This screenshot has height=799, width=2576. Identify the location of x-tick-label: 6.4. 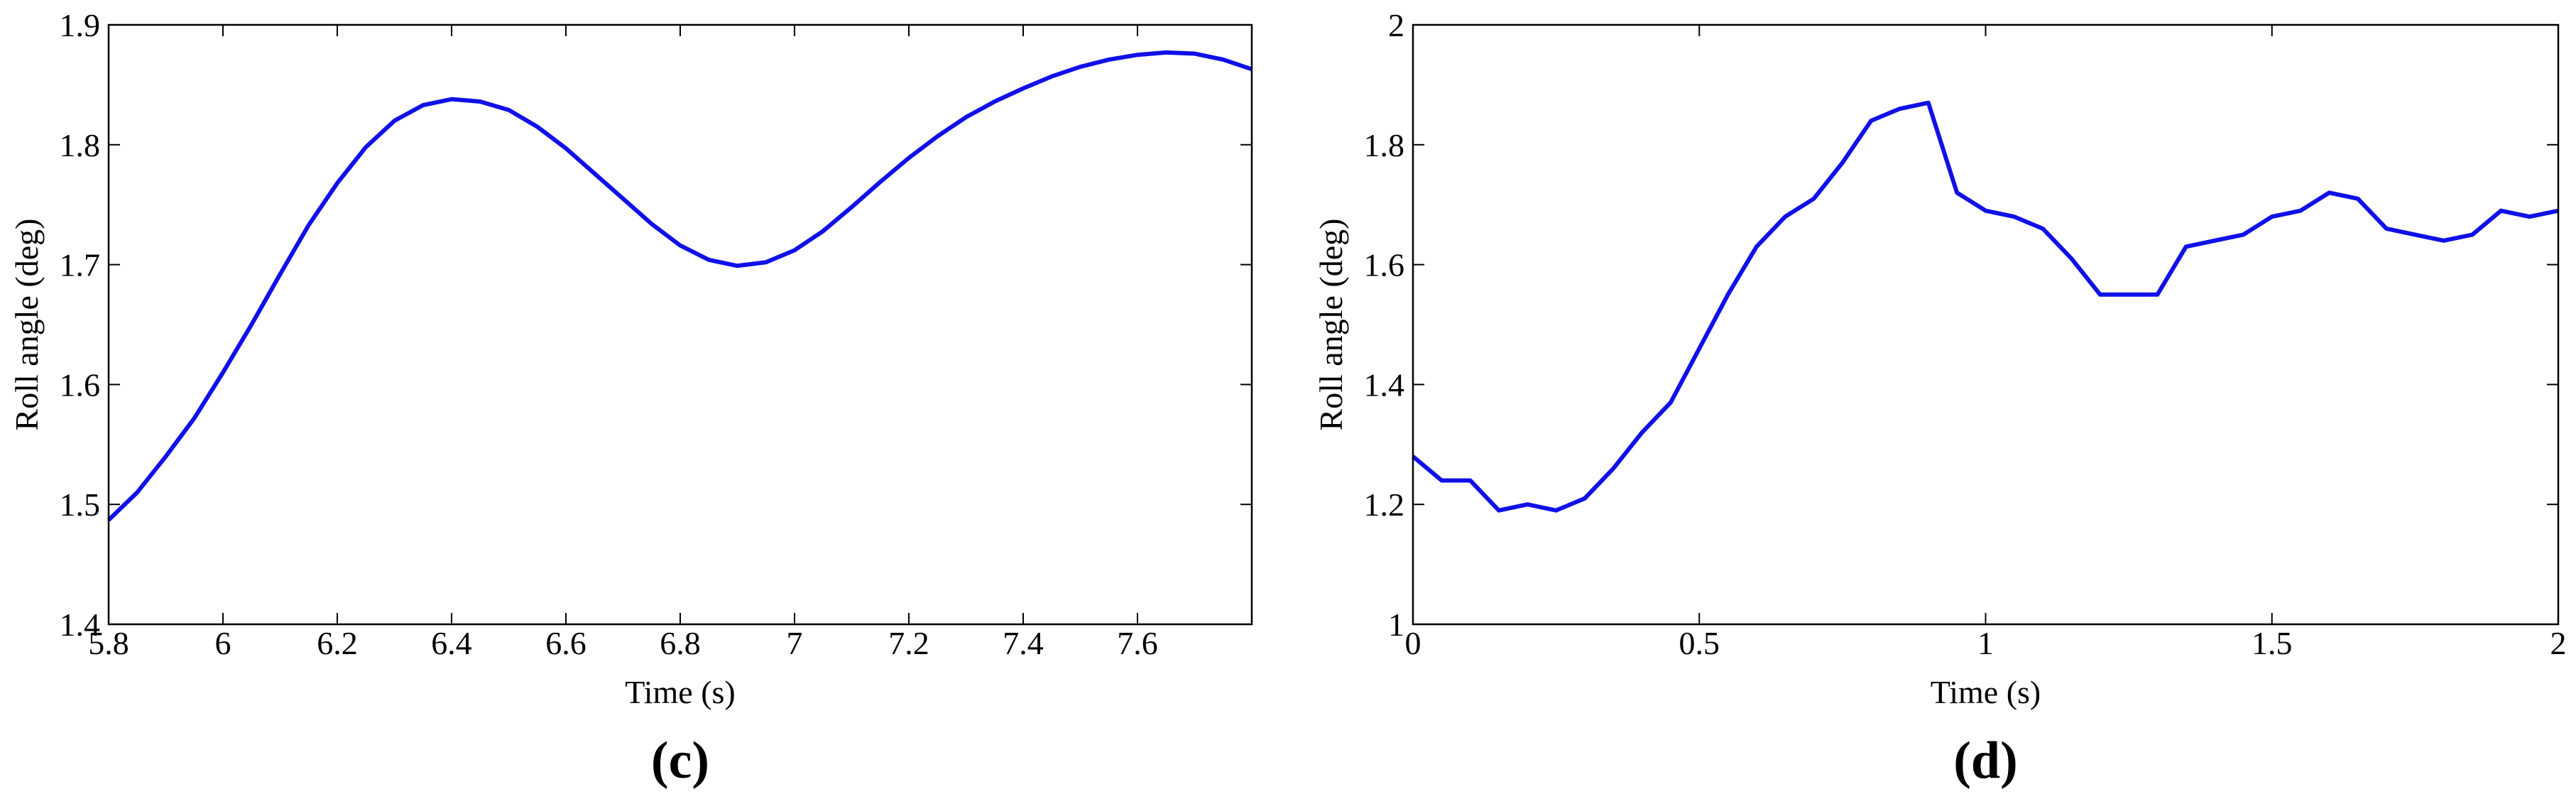
(451, 643).